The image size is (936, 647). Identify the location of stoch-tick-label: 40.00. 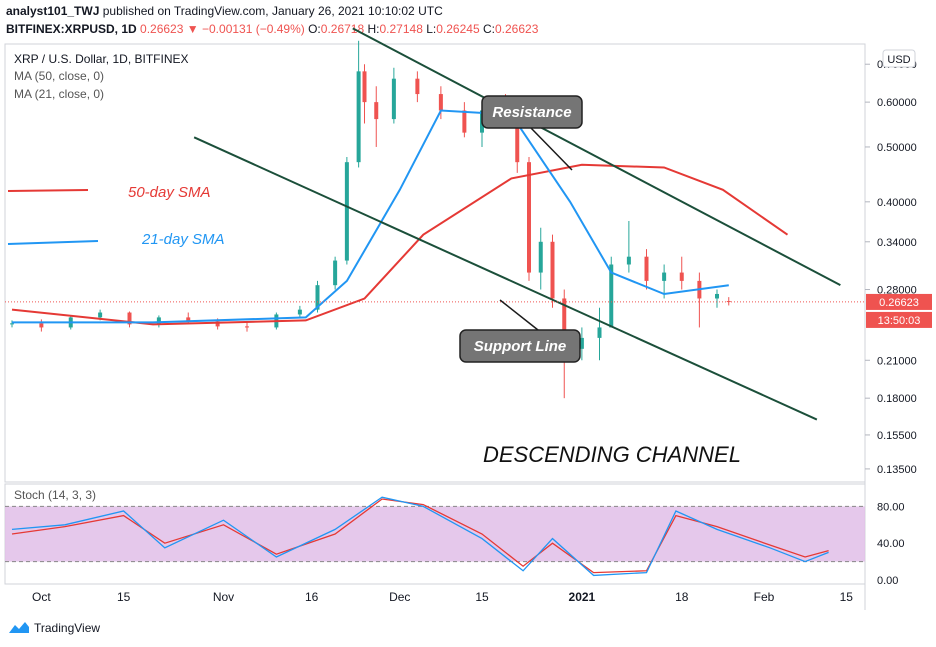
(891, 544).